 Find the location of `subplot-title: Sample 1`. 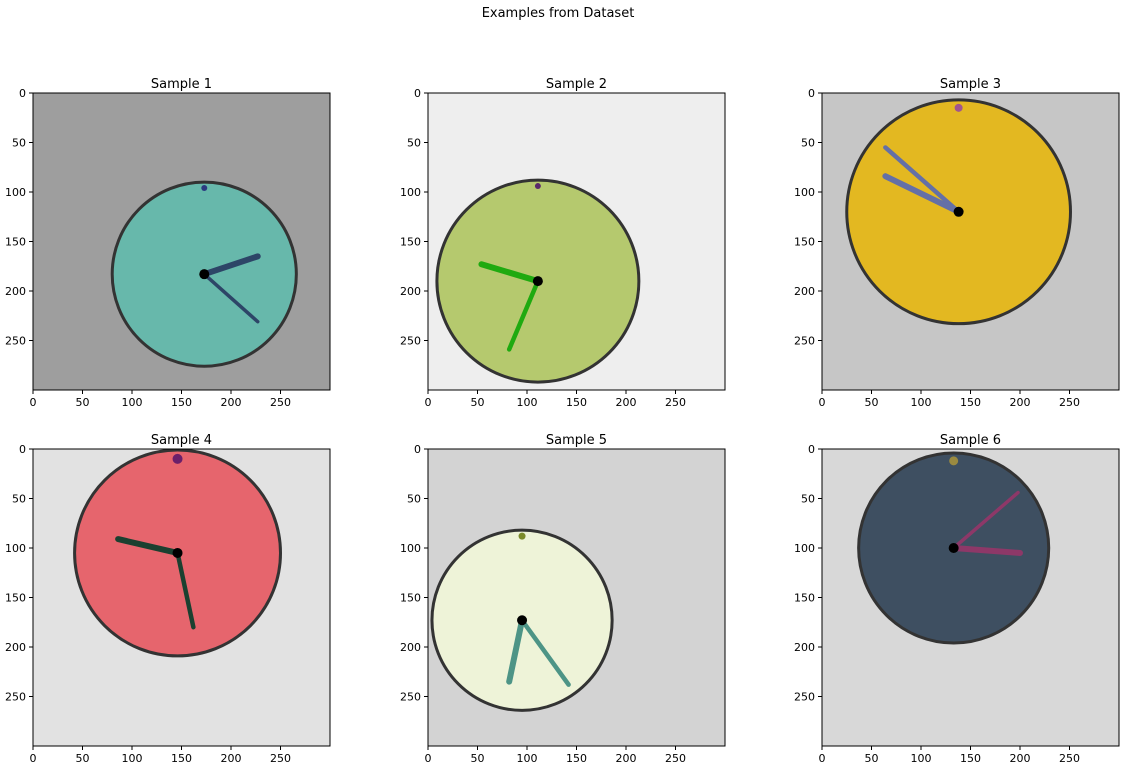

subplot-title: Sample 1 is located at coordinates (181, 84).